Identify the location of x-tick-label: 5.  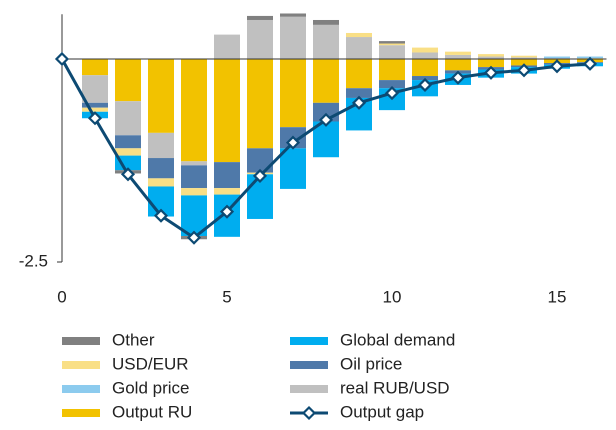
(226, 296).